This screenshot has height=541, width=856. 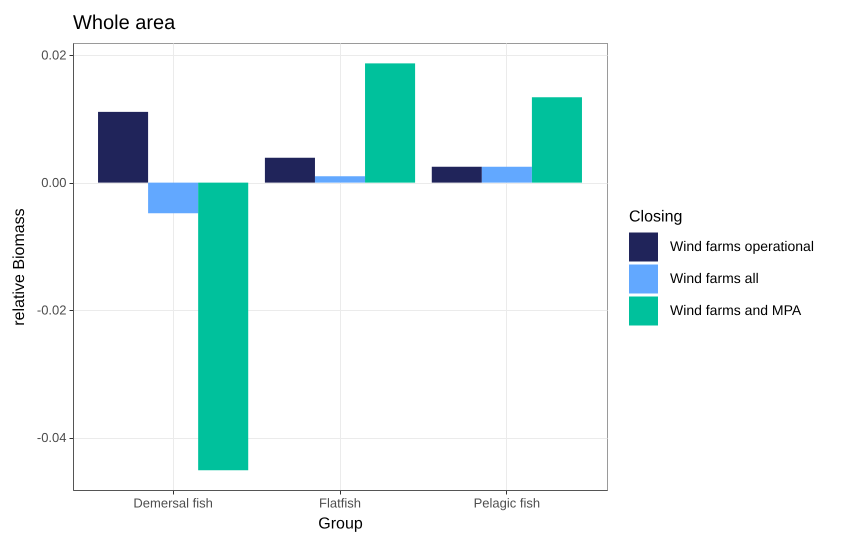 What do you see at coordinates (53, 182) in the screenshot?
I see `y-tick-label: 0.00` at bounding box center [53, 182].